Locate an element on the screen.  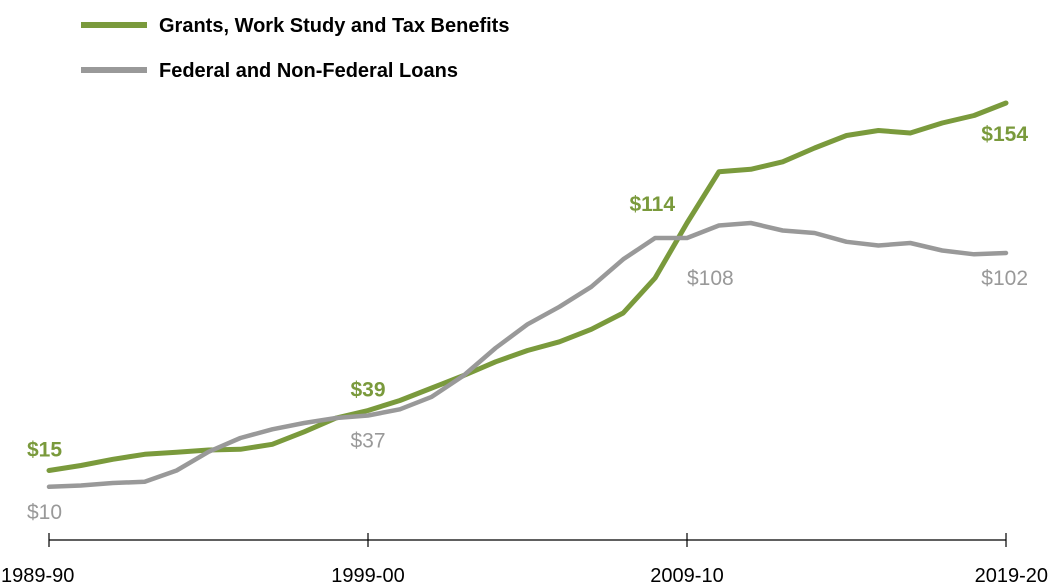
data-label-grants: $15 is located at coordinates (44, 450).